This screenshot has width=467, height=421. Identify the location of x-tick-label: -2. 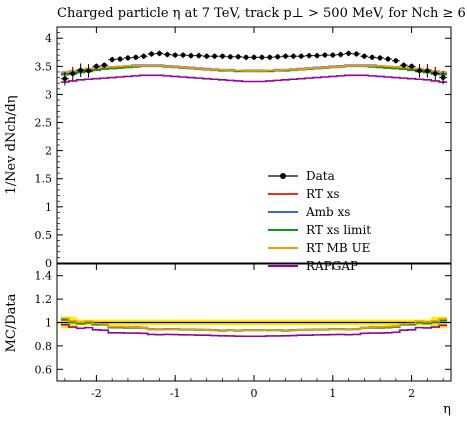
(96, 393).